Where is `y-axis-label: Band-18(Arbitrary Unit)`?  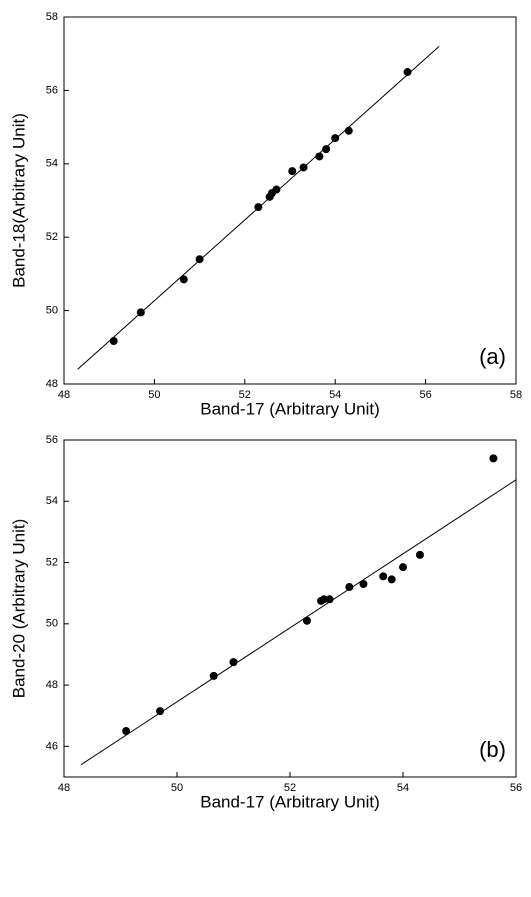
y-axis-label: Band-18(Arbitrary Unit) is located at coordinates (18, 200).